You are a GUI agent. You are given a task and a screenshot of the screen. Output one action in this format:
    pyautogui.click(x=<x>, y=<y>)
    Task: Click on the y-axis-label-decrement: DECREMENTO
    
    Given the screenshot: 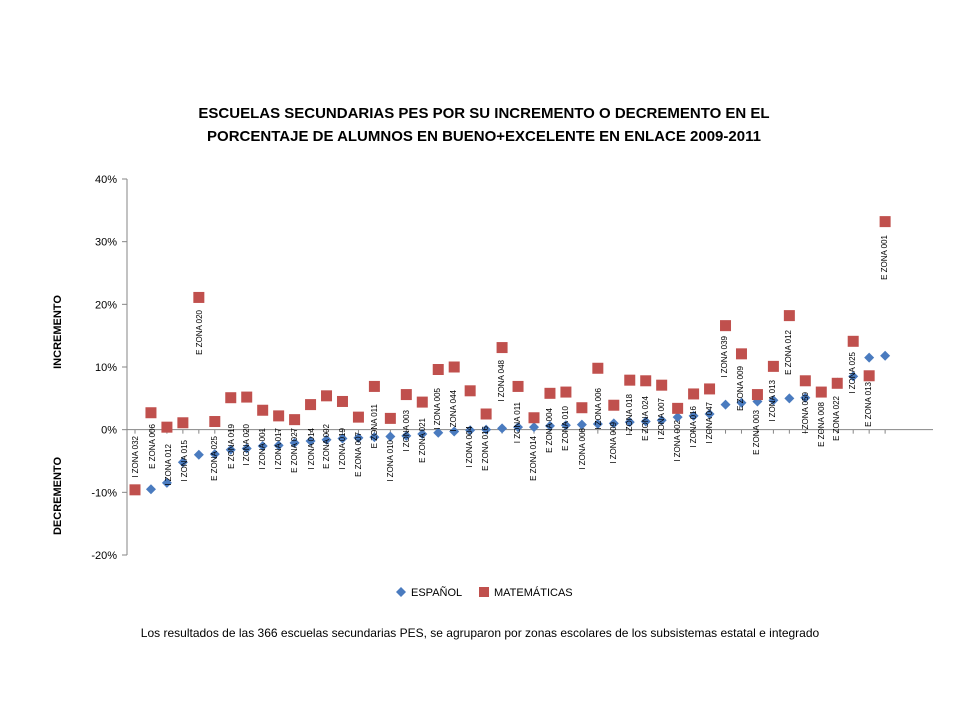 What is the action you would take?
    pyautogui.click(x=58, y=496)
    